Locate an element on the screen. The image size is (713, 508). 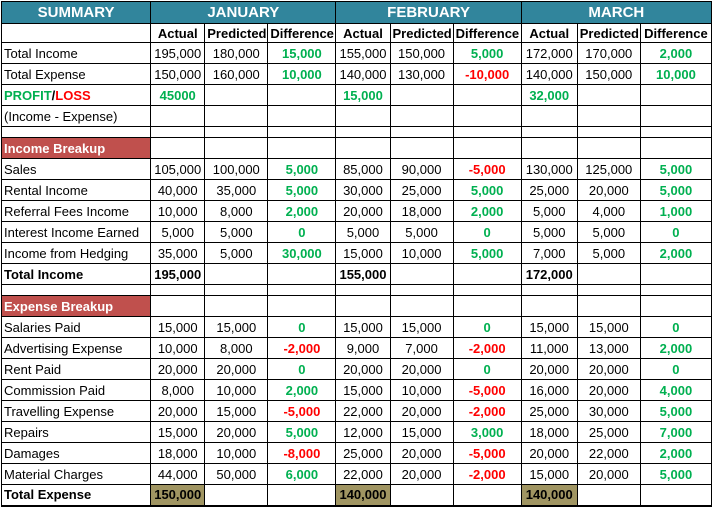
value-cell-r9-c3: 5,000 is located at coordinates (363, 232).